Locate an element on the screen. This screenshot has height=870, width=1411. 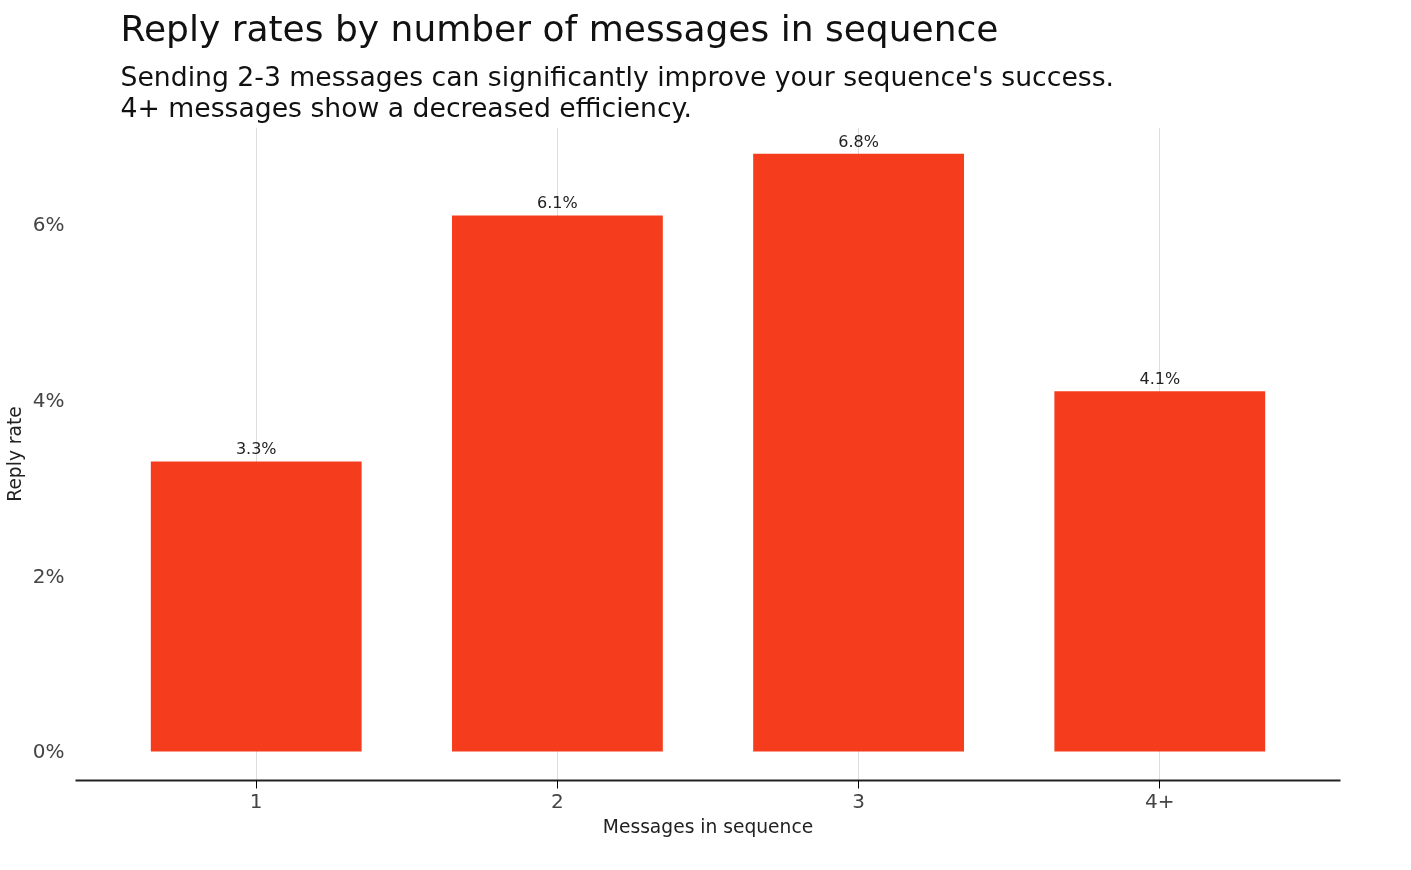
x-tick-label: 3 is located at coordinates (858, 800).